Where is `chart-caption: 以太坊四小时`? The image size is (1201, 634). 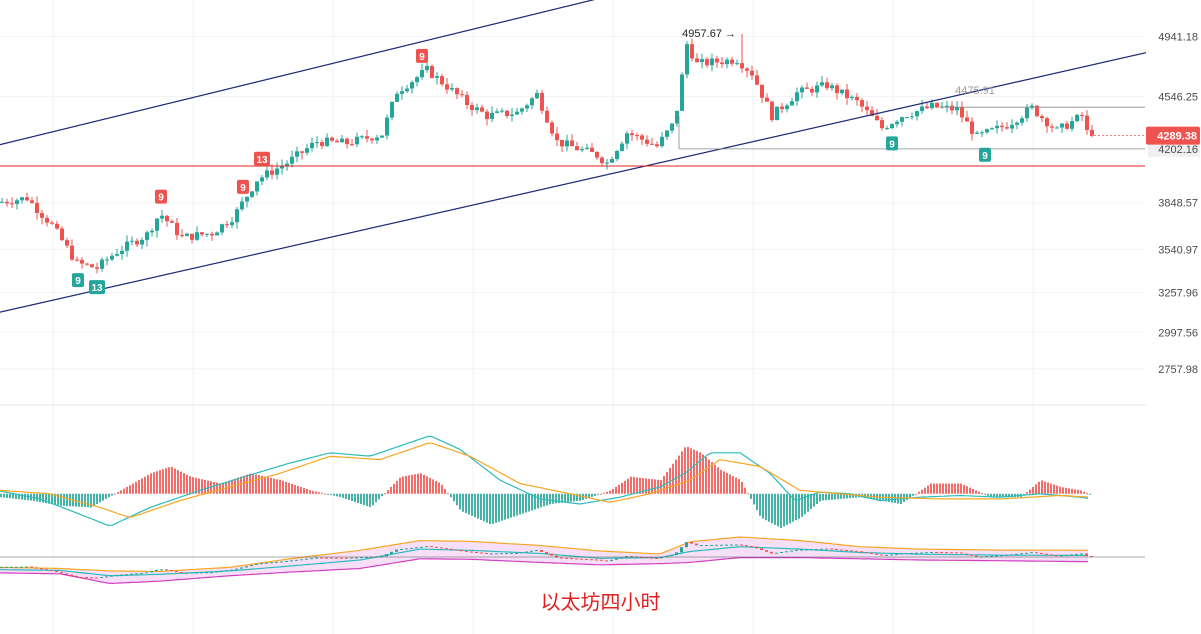 chart-caption: 以太坊四小时 is located at coordinates (600, 602).